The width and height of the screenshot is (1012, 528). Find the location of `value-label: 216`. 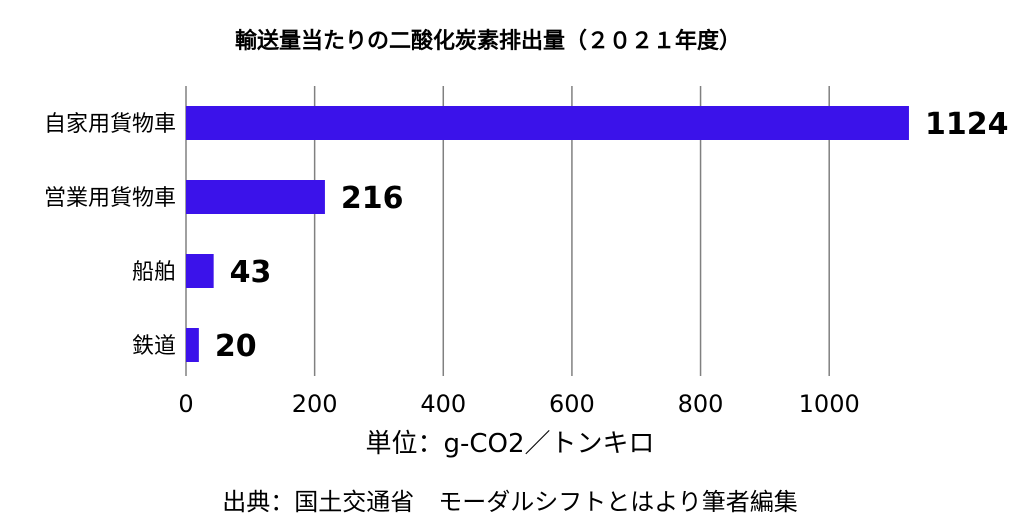

value-label: 216 is located at coordinates (372, 198).